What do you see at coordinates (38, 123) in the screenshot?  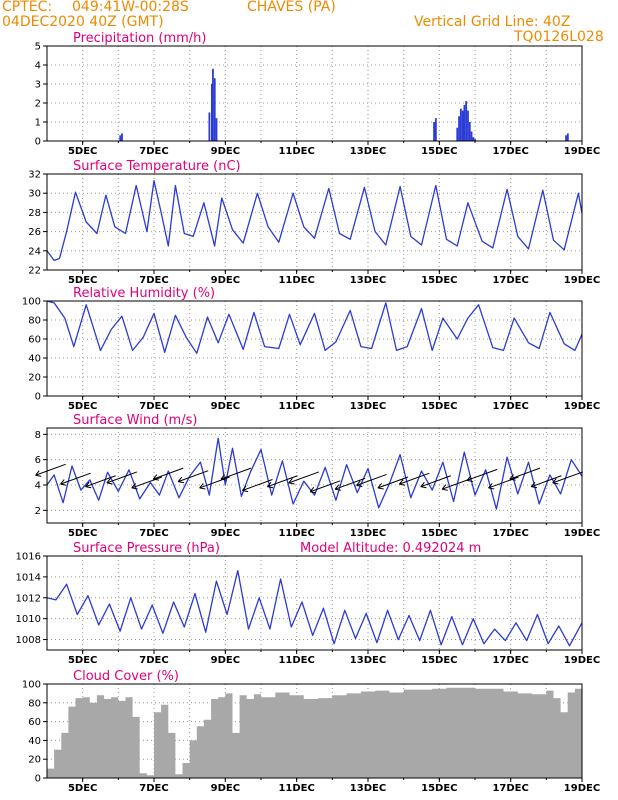 I see `y-tick-label: 1` at bounding box center [38, 123].